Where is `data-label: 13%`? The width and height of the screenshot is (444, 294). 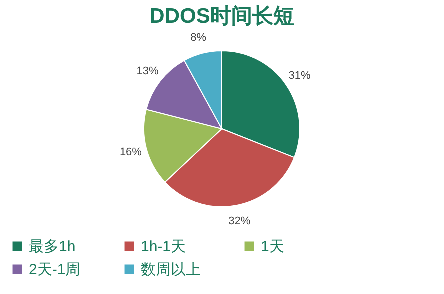
data-label: 13% is located at coordinates (147, 71).